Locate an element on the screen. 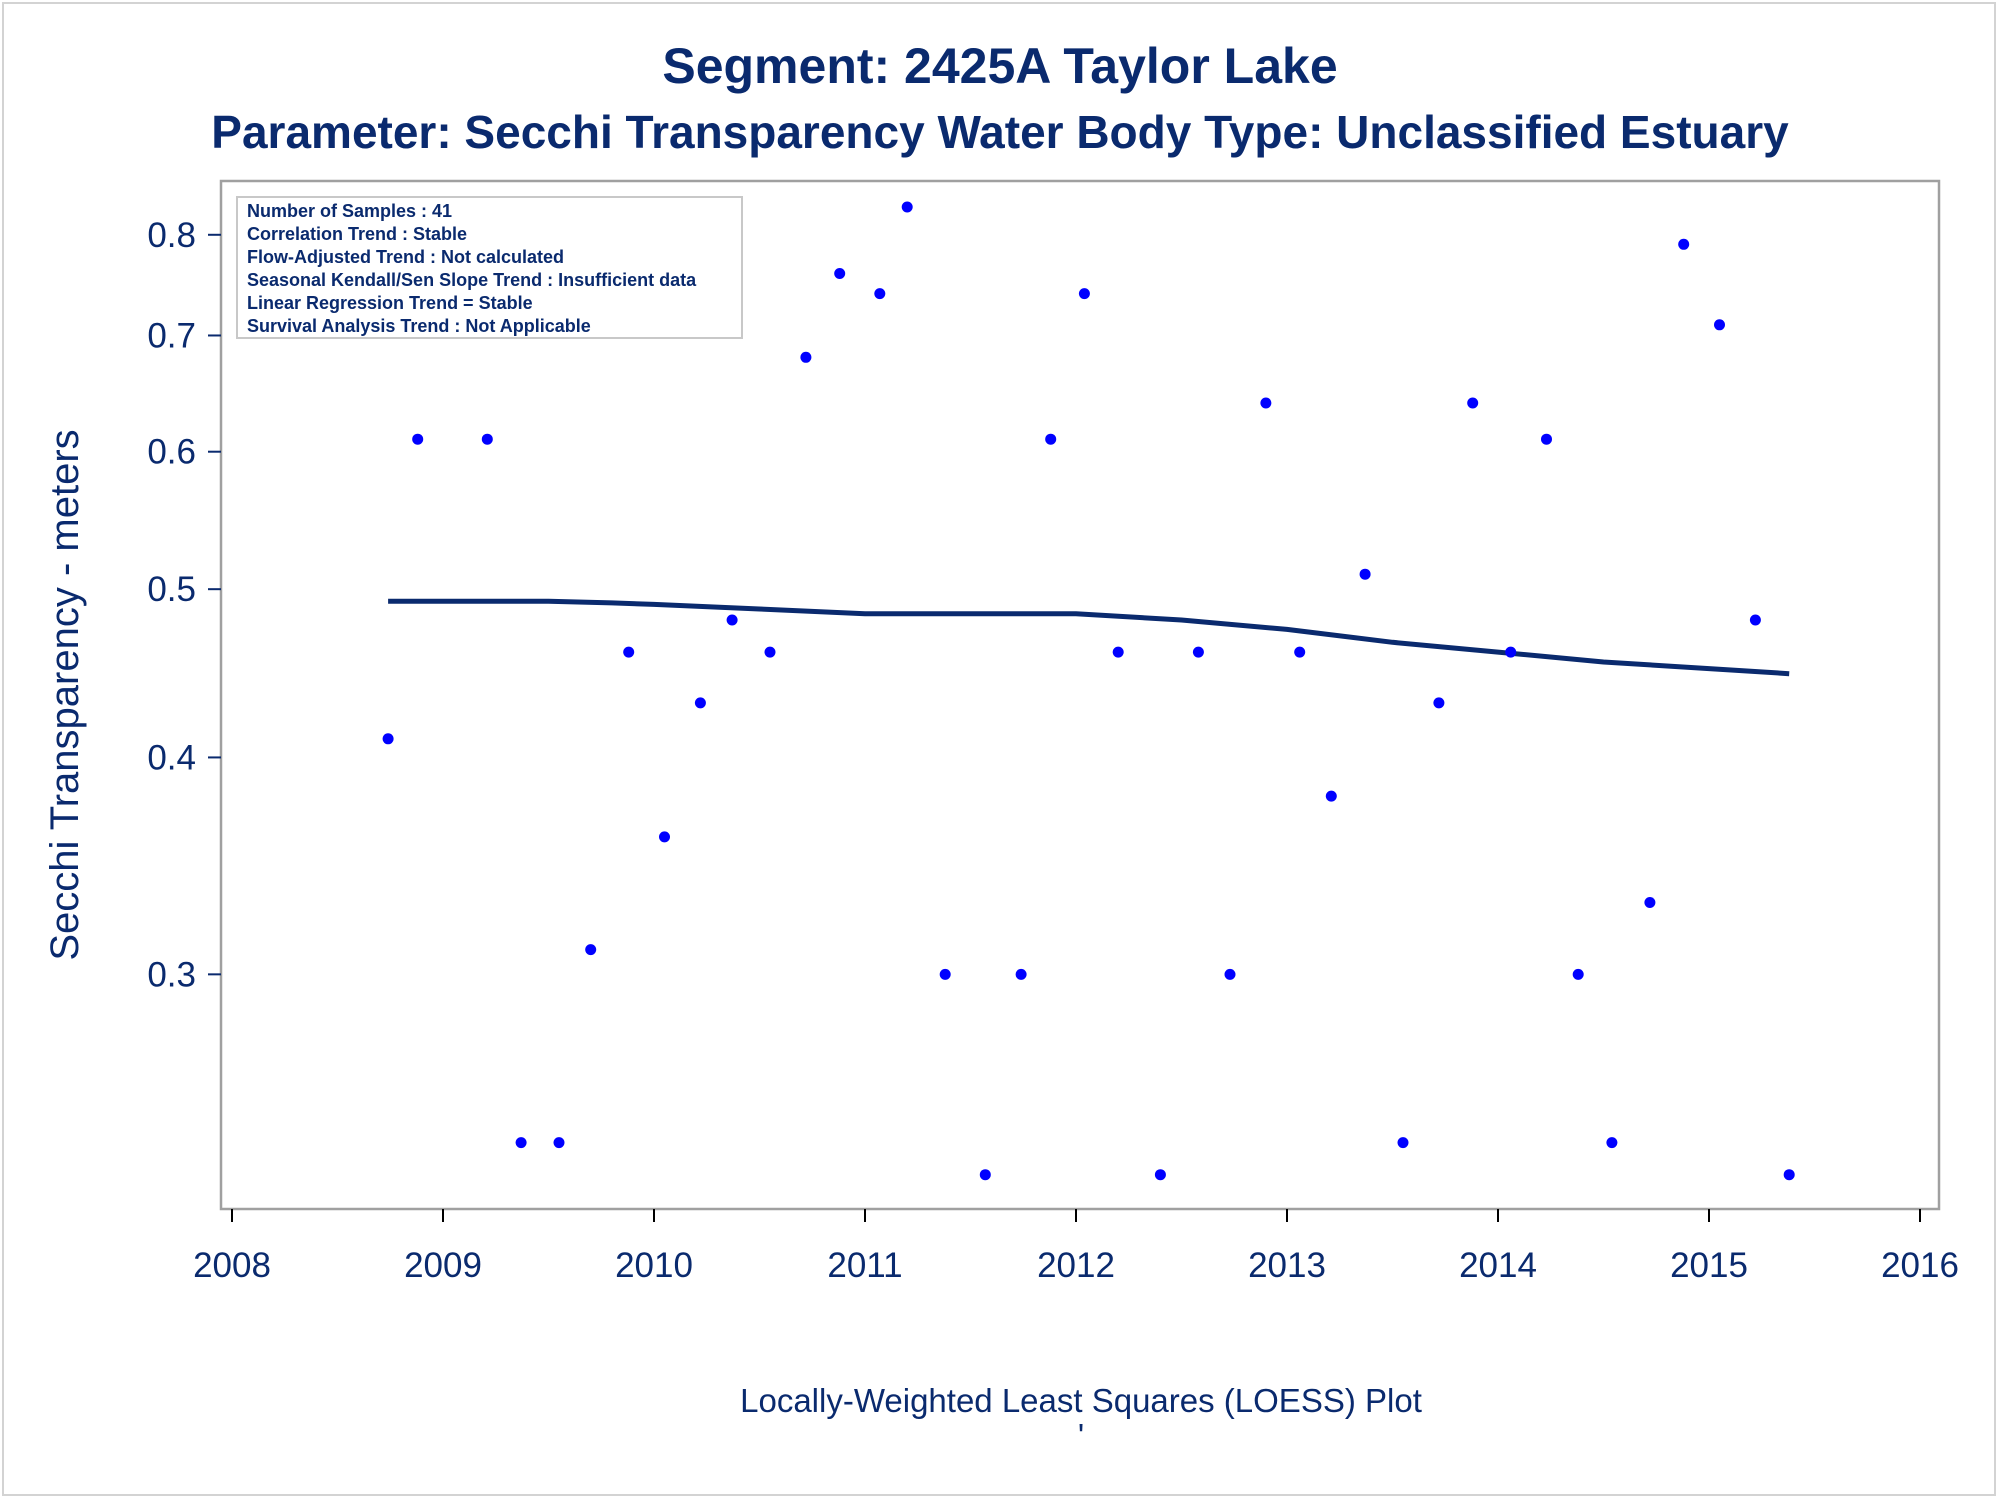  x-tick-label: 2011 is located at coordinates (864, 1265).